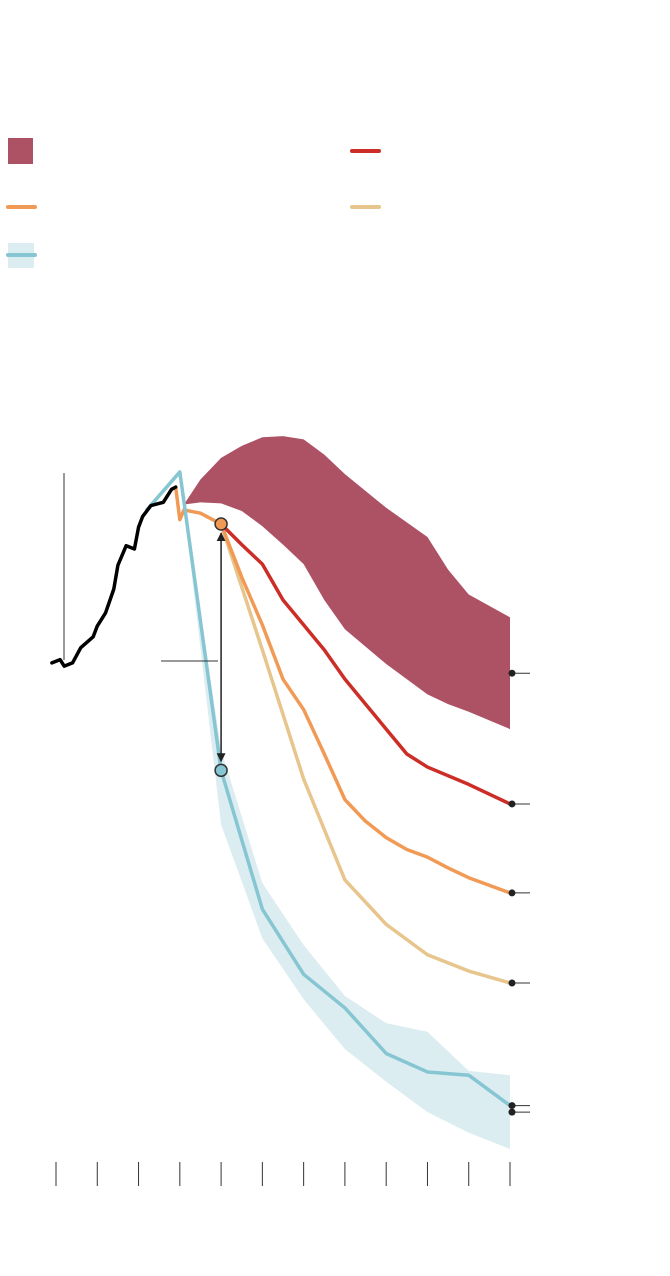 This screenshot has width=670, height=1276. Describe the element at coordinates (283, 1174) in the screenshot. I see `grid` at that location.